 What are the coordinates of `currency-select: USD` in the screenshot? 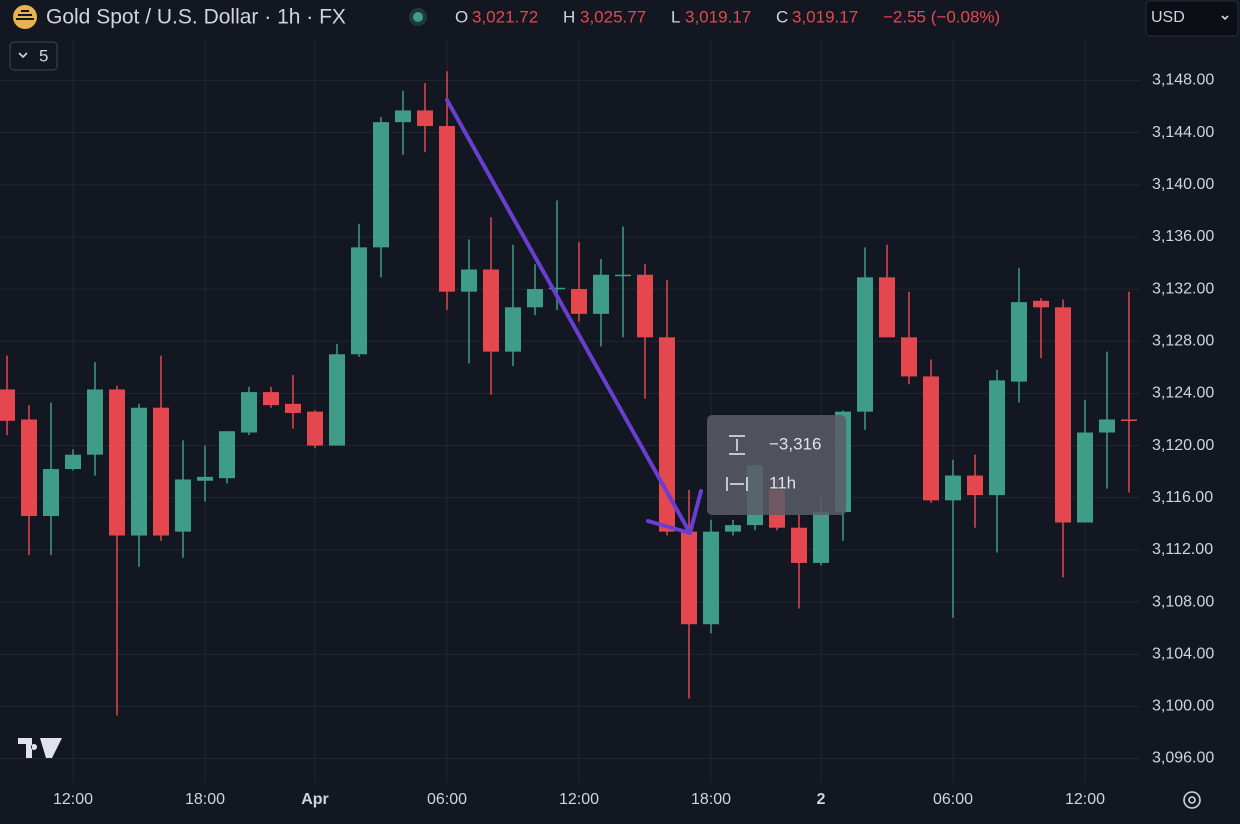 It's located at (1192, 18).